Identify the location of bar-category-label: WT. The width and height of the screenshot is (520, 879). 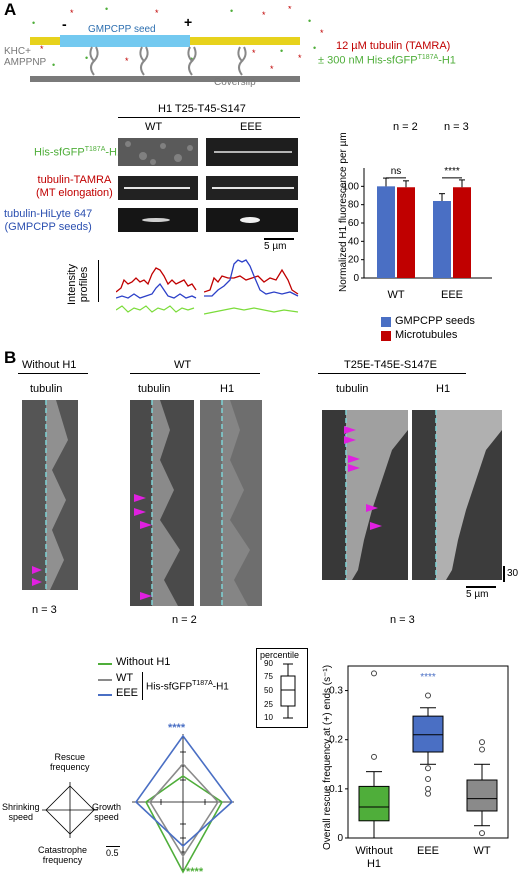
(395, 295).